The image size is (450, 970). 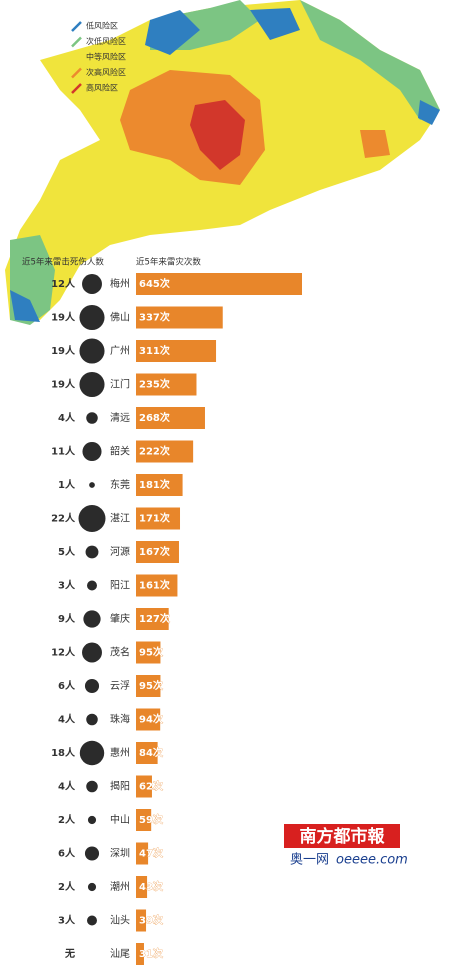 I want to click on bubble-label: 18人, so click(x=63, y=752).